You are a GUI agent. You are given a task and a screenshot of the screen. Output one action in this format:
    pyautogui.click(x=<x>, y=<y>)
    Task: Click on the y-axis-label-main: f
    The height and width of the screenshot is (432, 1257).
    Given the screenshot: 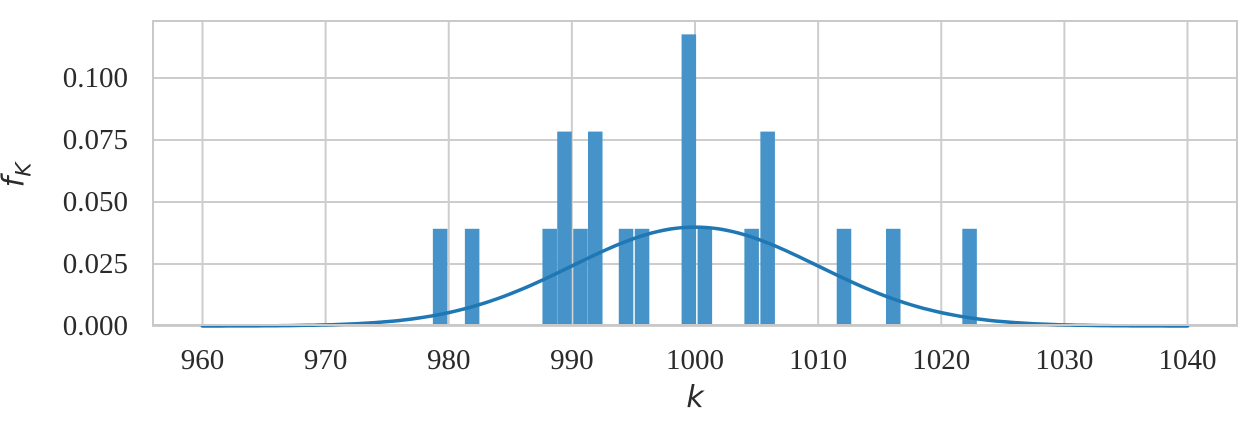 What is the action you would take?
    pyautogui.click(x=15, y=182)
    